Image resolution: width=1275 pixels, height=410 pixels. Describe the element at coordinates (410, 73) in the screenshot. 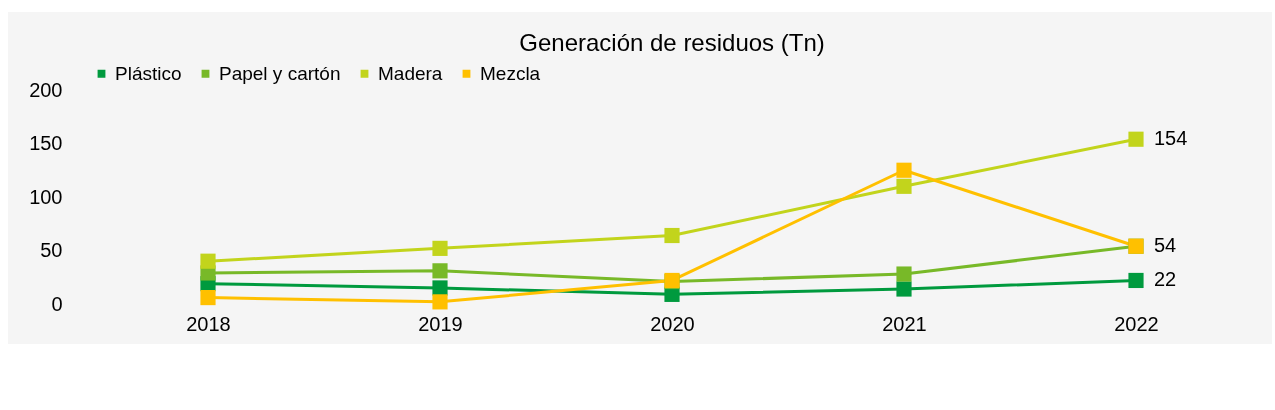

I see `legend-label: Madera` at that location.